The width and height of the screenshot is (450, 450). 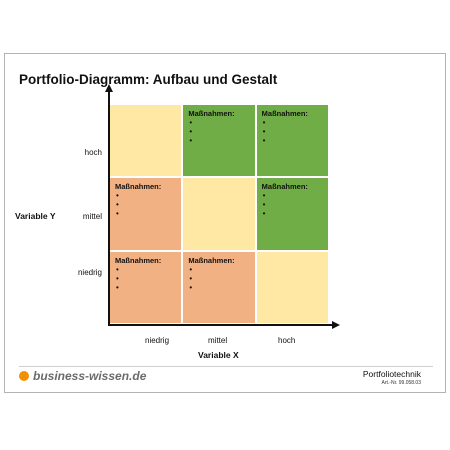 What do you see at coordinates (157, 340) in the screenshot?
I see `x-tick-niedrig: niedrig` at bounding box center [157, 340].